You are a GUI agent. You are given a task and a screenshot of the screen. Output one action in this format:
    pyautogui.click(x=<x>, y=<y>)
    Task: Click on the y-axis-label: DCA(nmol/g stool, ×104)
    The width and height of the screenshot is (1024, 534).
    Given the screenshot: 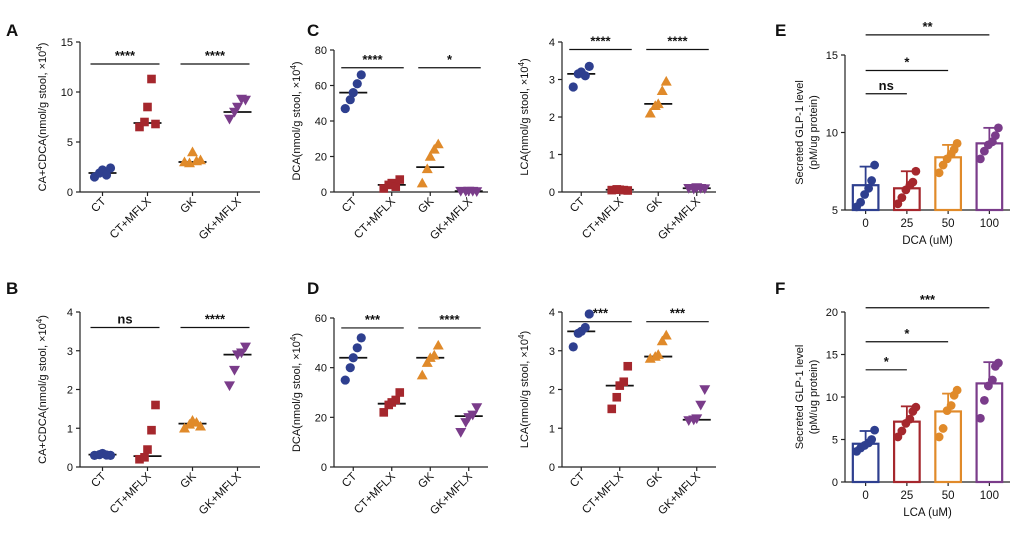 What is the action you would take?
    pyautogui.click(x=296, y=120)
    